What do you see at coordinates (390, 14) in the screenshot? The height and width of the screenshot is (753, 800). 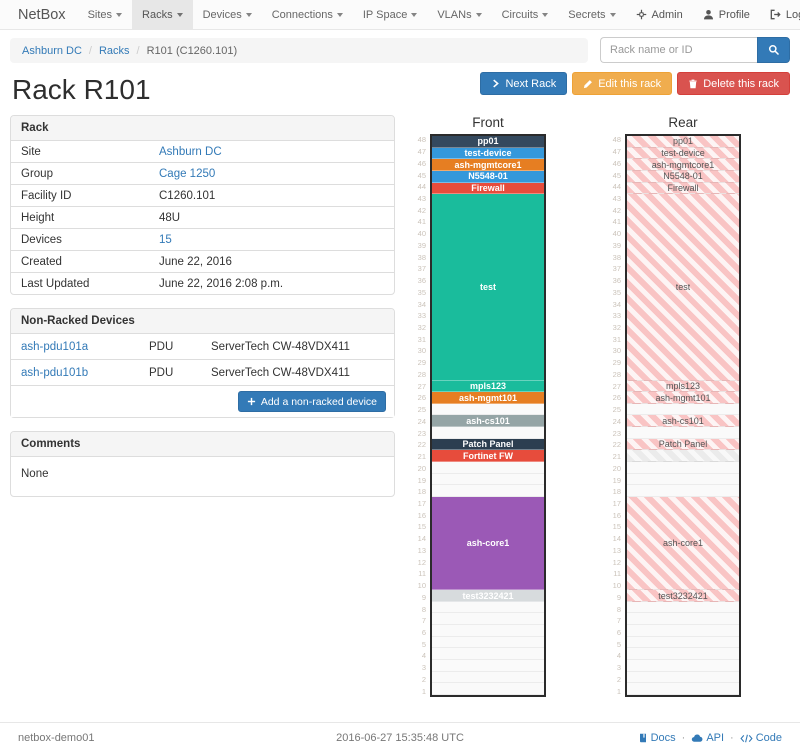 I see `nav-item-ip-space: IP Space` at bounding box center [390, 14].